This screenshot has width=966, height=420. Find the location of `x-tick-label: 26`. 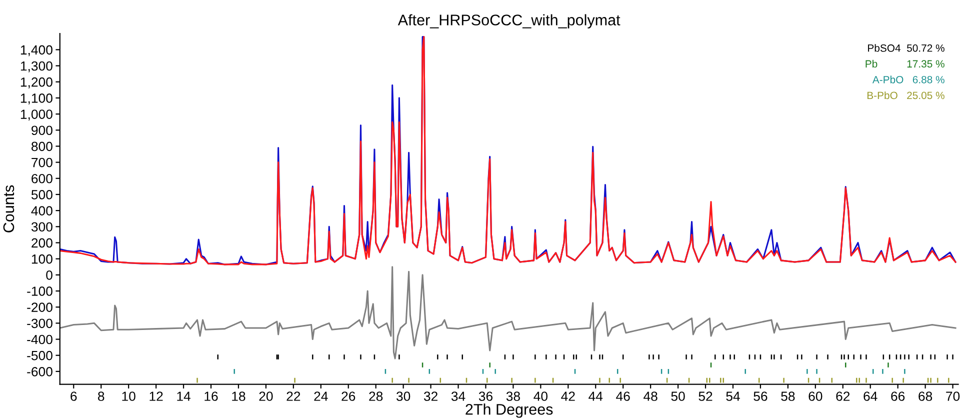

x-tick-label: 26 is located at coordinates (349, 396).